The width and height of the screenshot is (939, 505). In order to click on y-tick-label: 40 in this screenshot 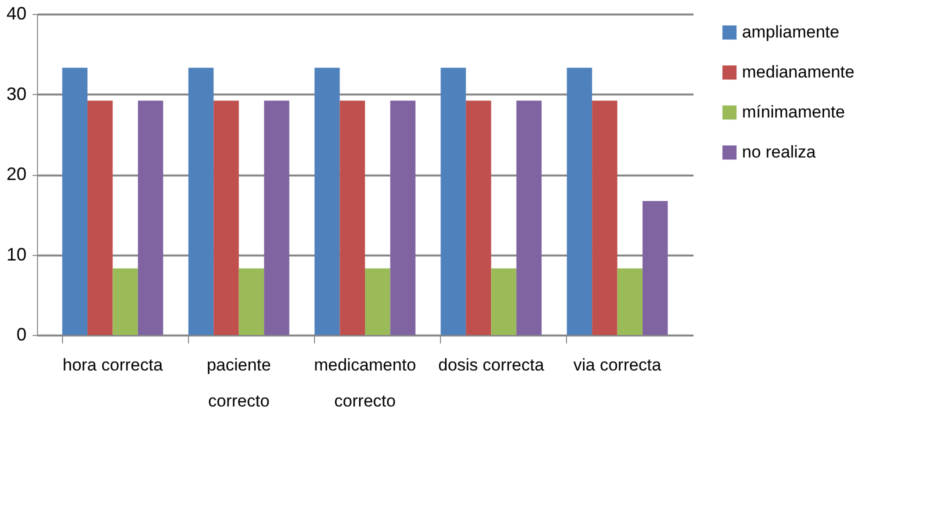, I will do `click(16, 14)`.